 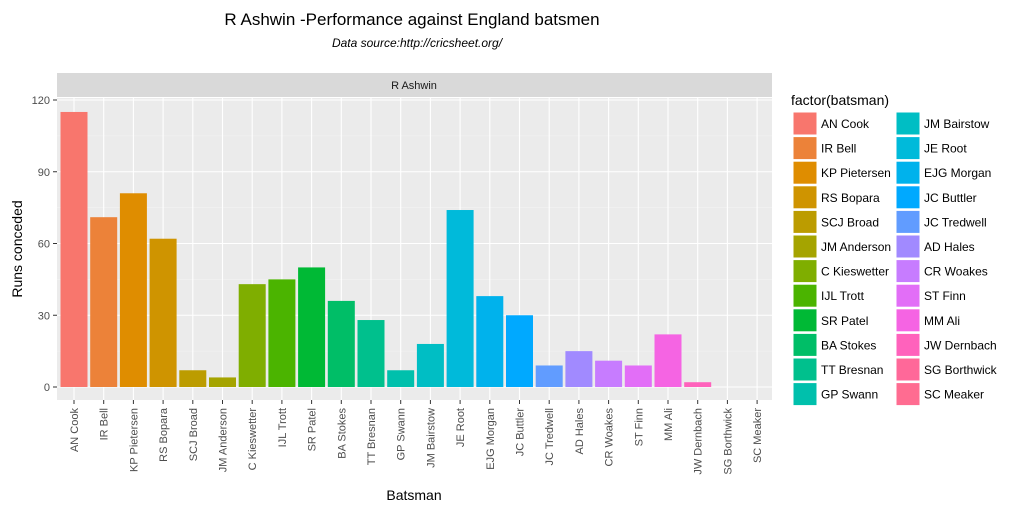 What do you see at coordinates (957, 173) in the screenshot?
I see `legend-label: EJG Morgan` at bounding box center [957, 173].